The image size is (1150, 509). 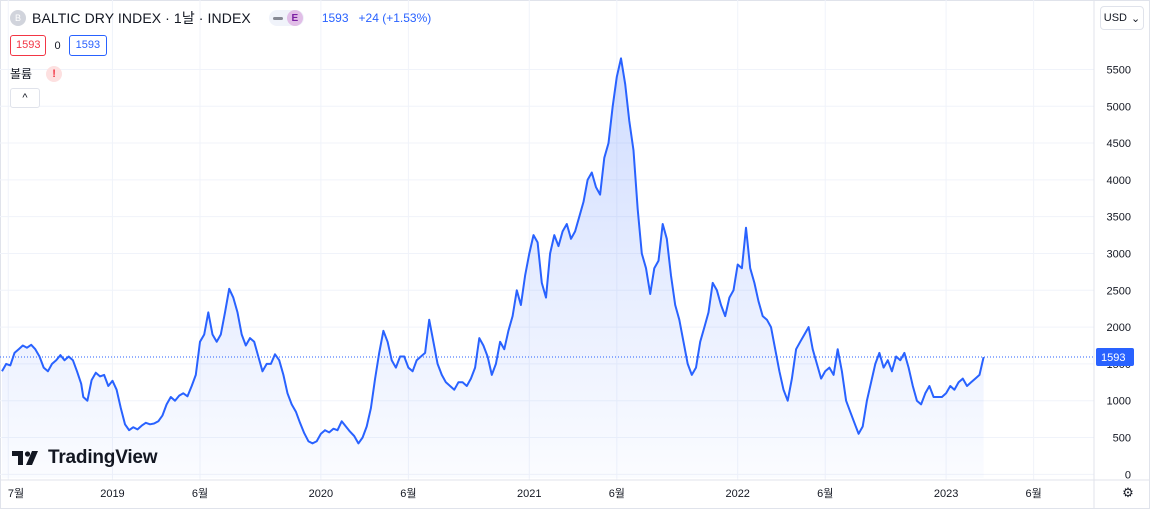 I want to click on time-tick-label: 2023, so click(x=946, y=494).